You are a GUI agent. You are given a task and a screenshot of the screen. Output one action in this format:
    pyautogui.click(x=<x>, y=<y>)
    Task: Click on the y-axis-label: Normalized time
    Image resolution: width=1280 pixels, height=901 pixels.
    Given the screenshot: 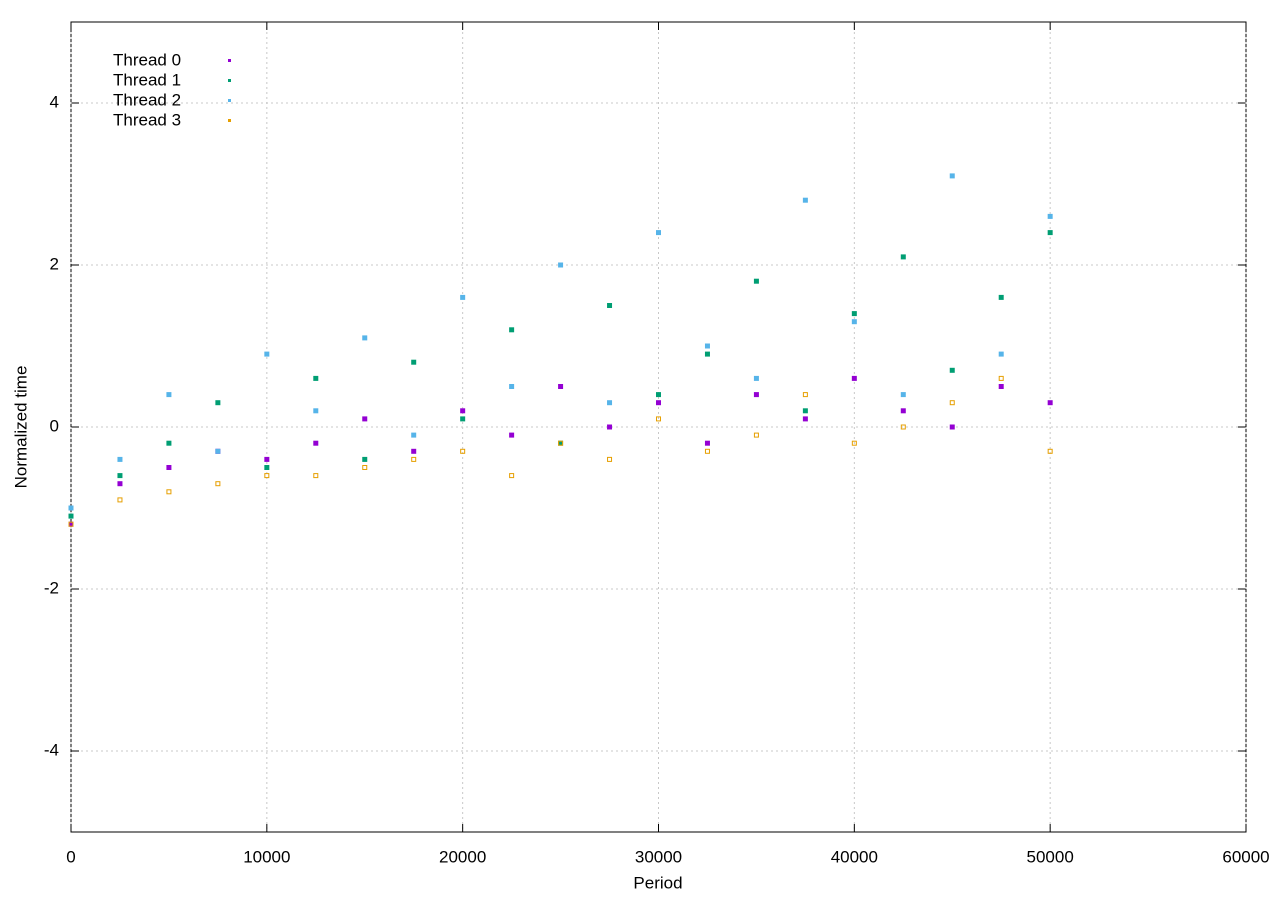 What is the action you would take?
    pyautogui.click(x=20, y=427)
    